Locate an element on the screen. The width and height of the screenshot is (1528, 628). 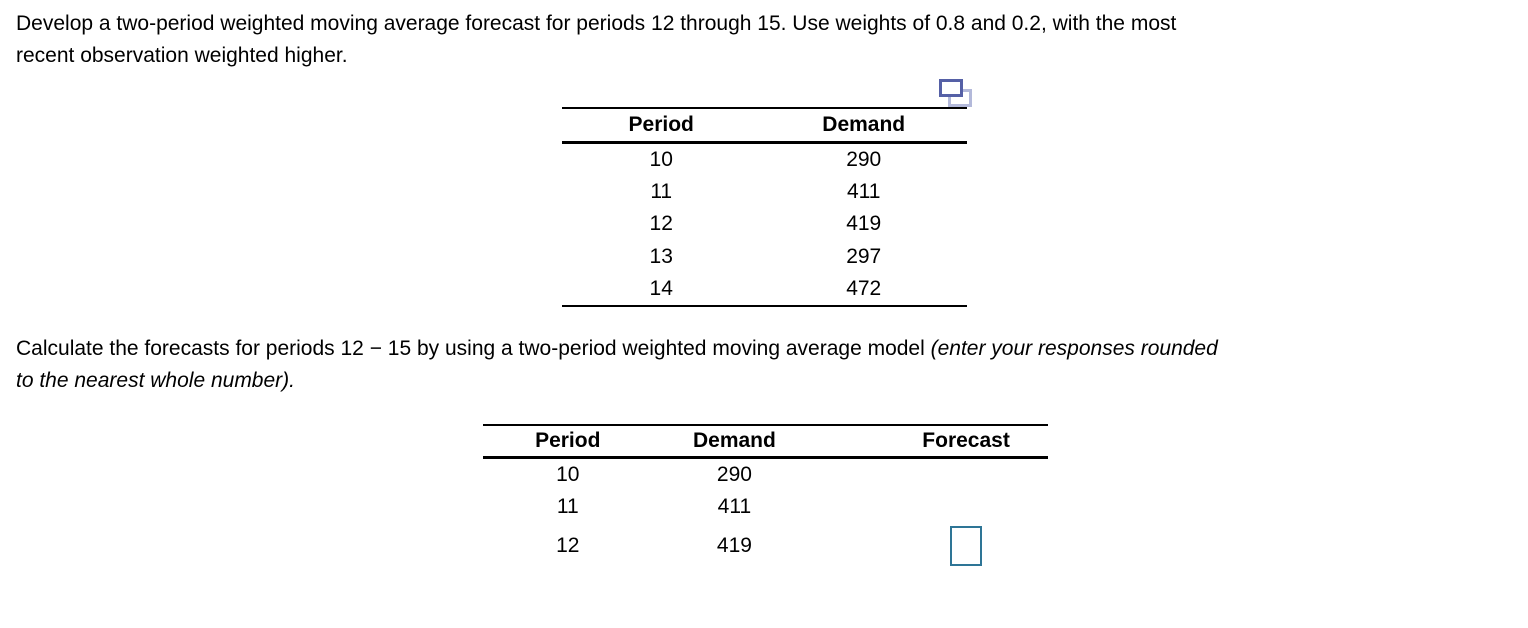
answer-table-row: 11 411 is located at coordinates (765, 507).